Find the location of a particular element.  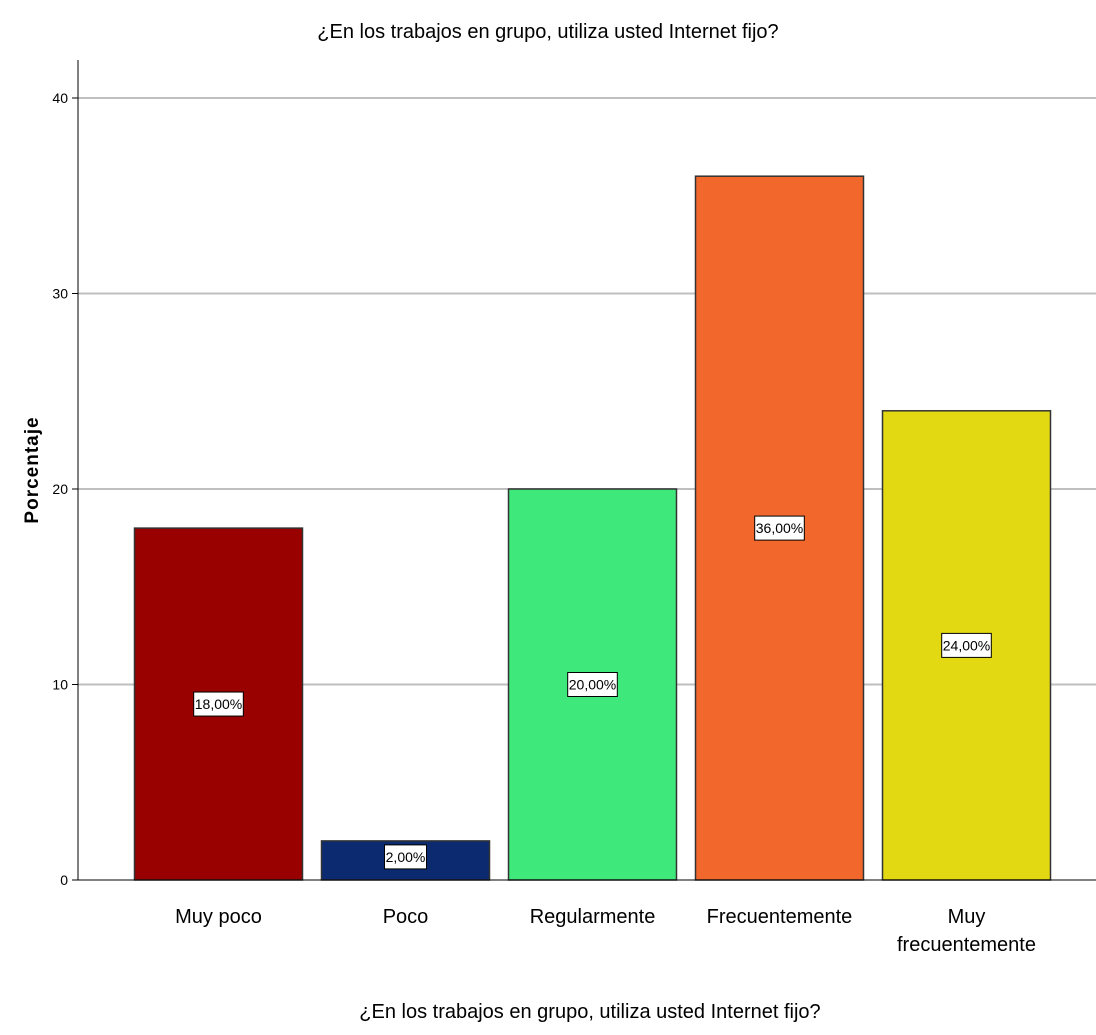

data-label: 18,00% is located at coordinates (218, 704).